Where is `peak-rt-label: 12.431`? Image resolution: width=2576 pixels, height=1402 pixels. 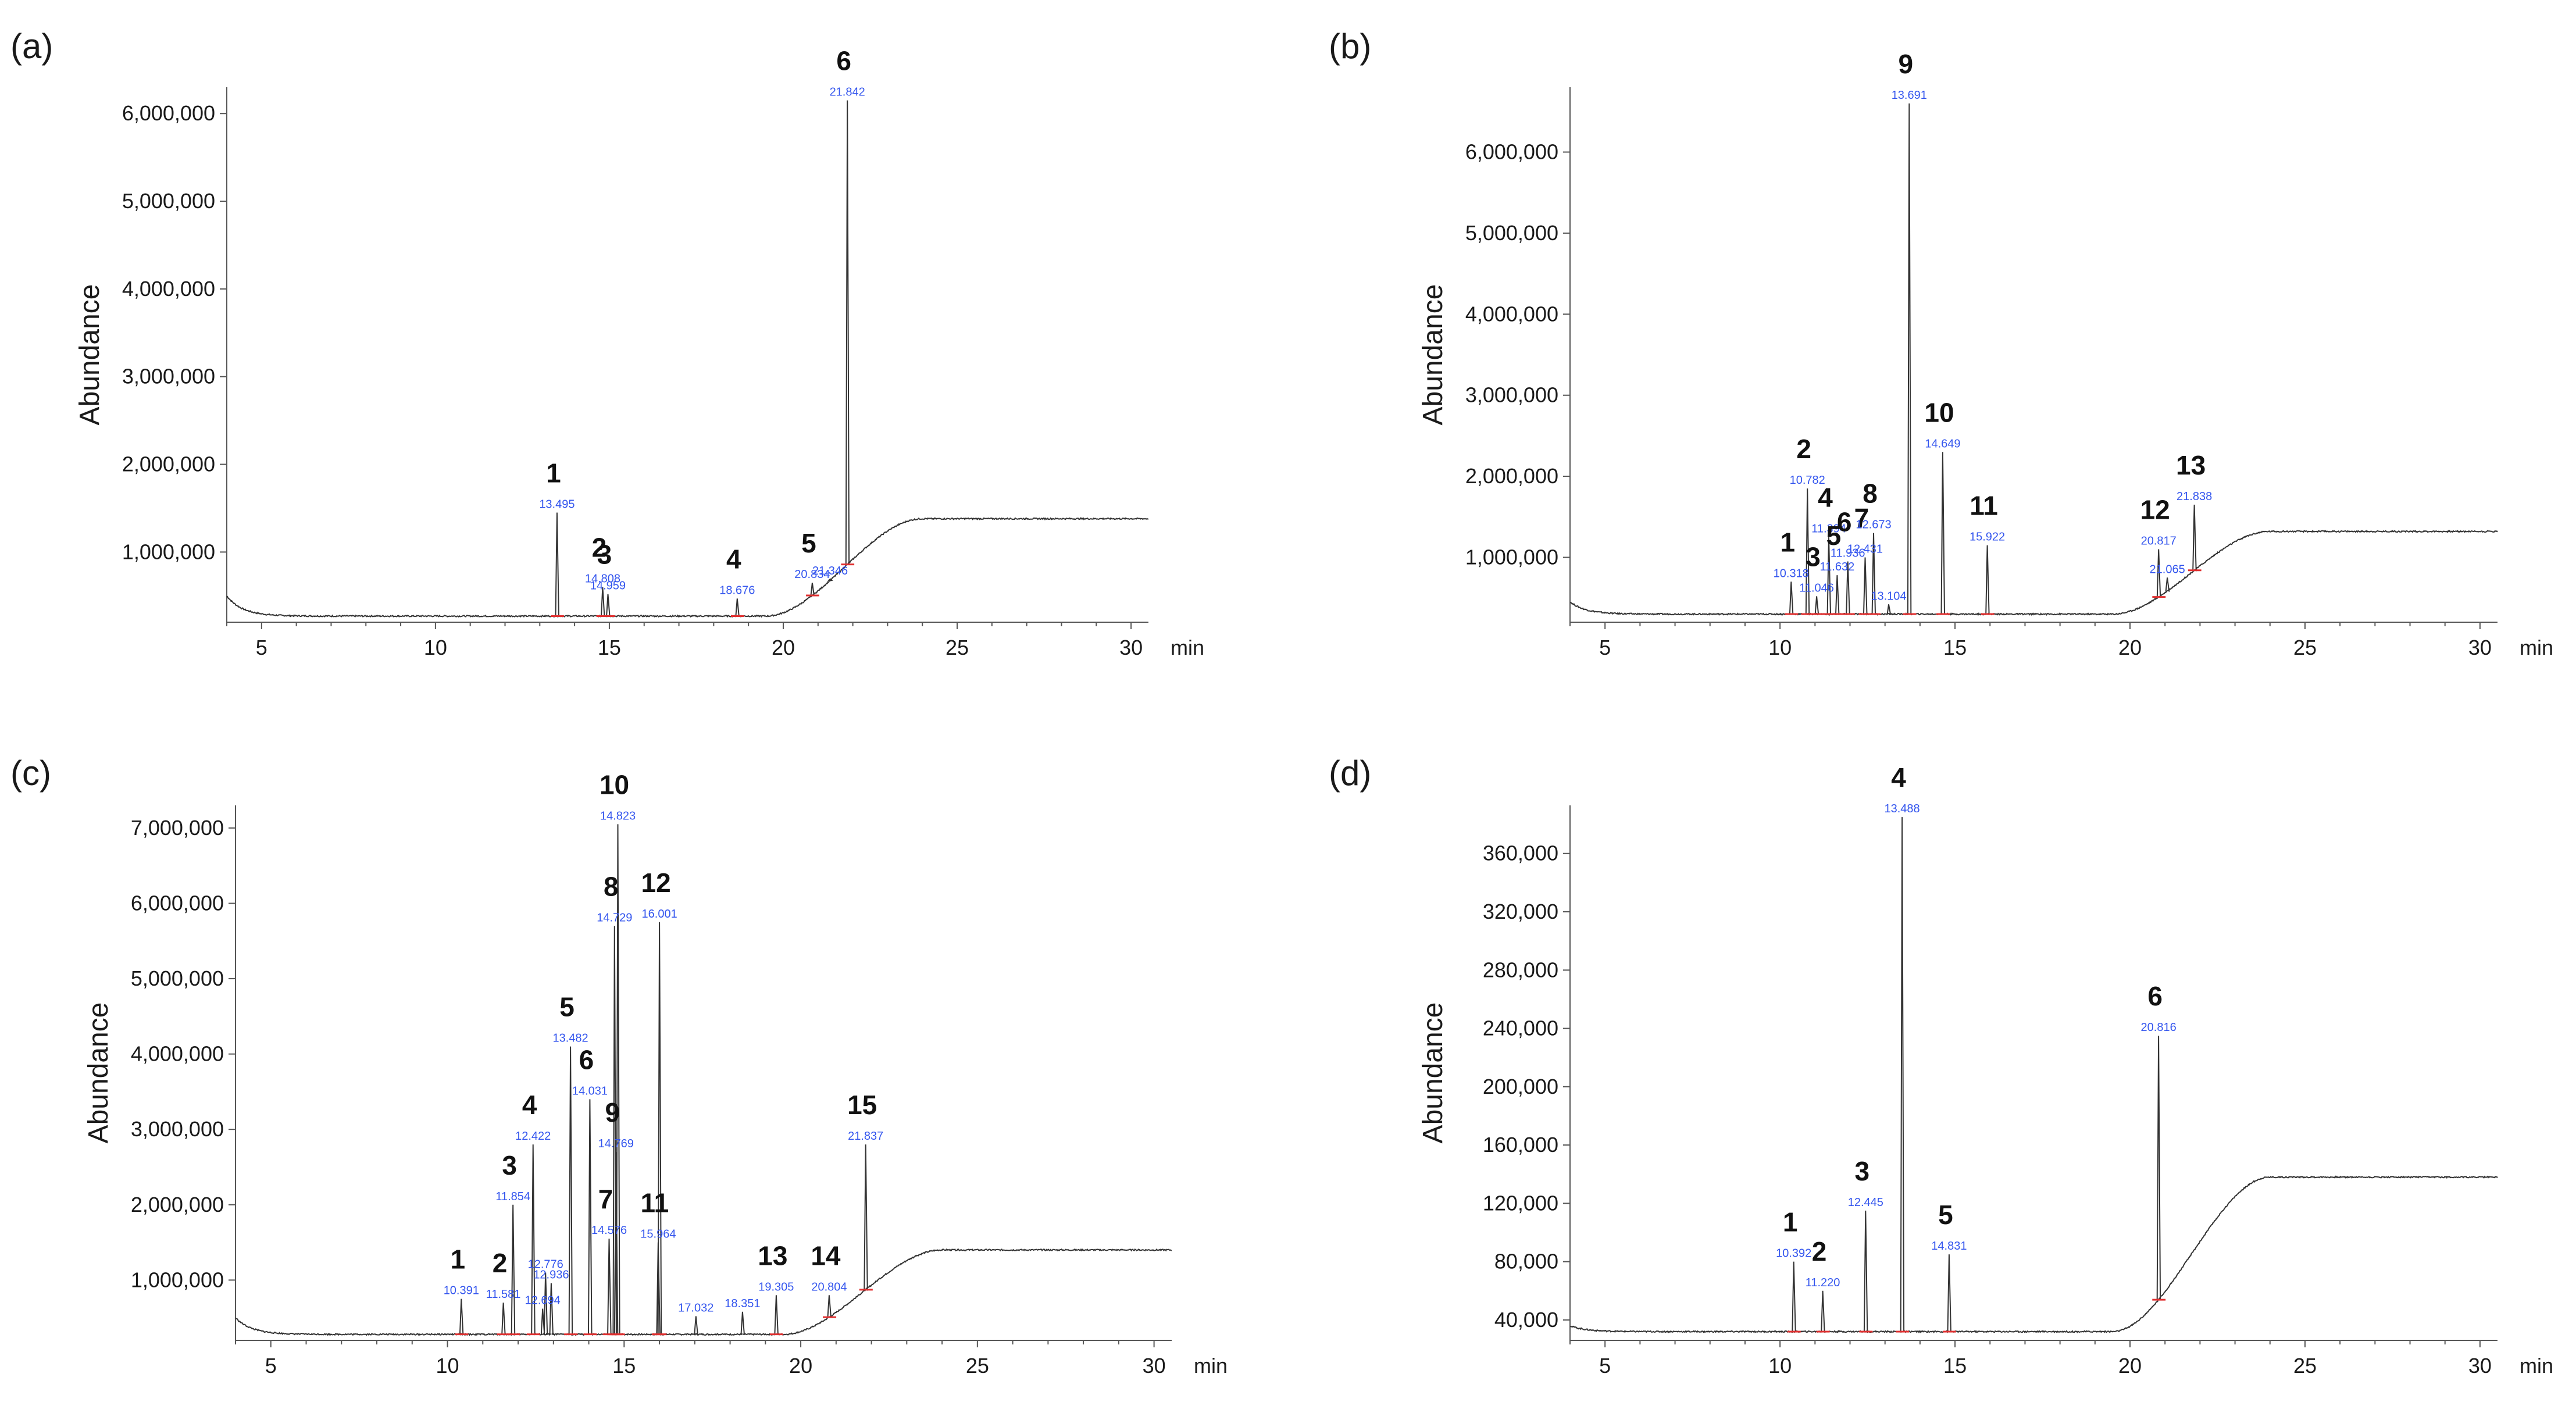 peak-rt-label: 12.431 is located at coordinates (1865, 549).